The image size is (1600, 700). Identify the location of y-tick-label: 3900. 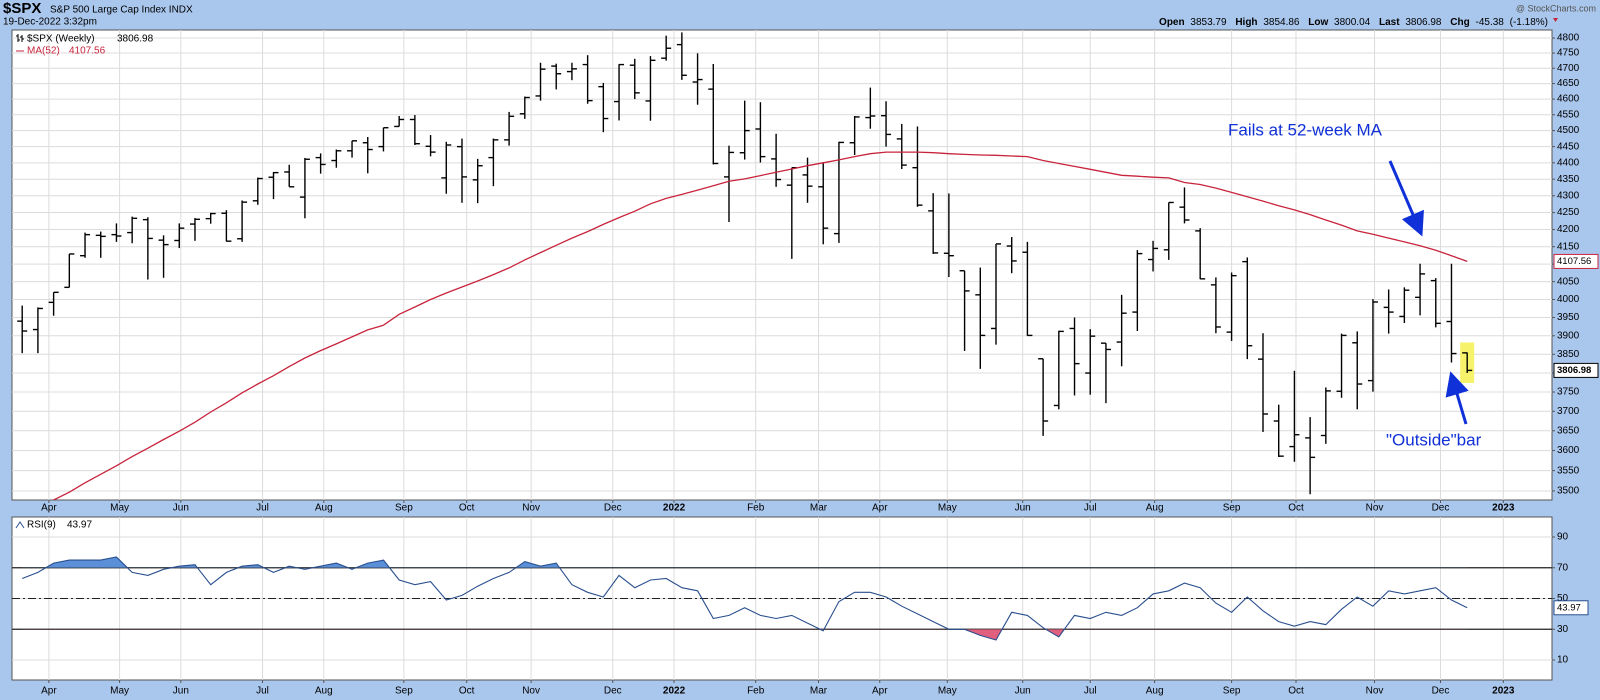
(1568, 335).